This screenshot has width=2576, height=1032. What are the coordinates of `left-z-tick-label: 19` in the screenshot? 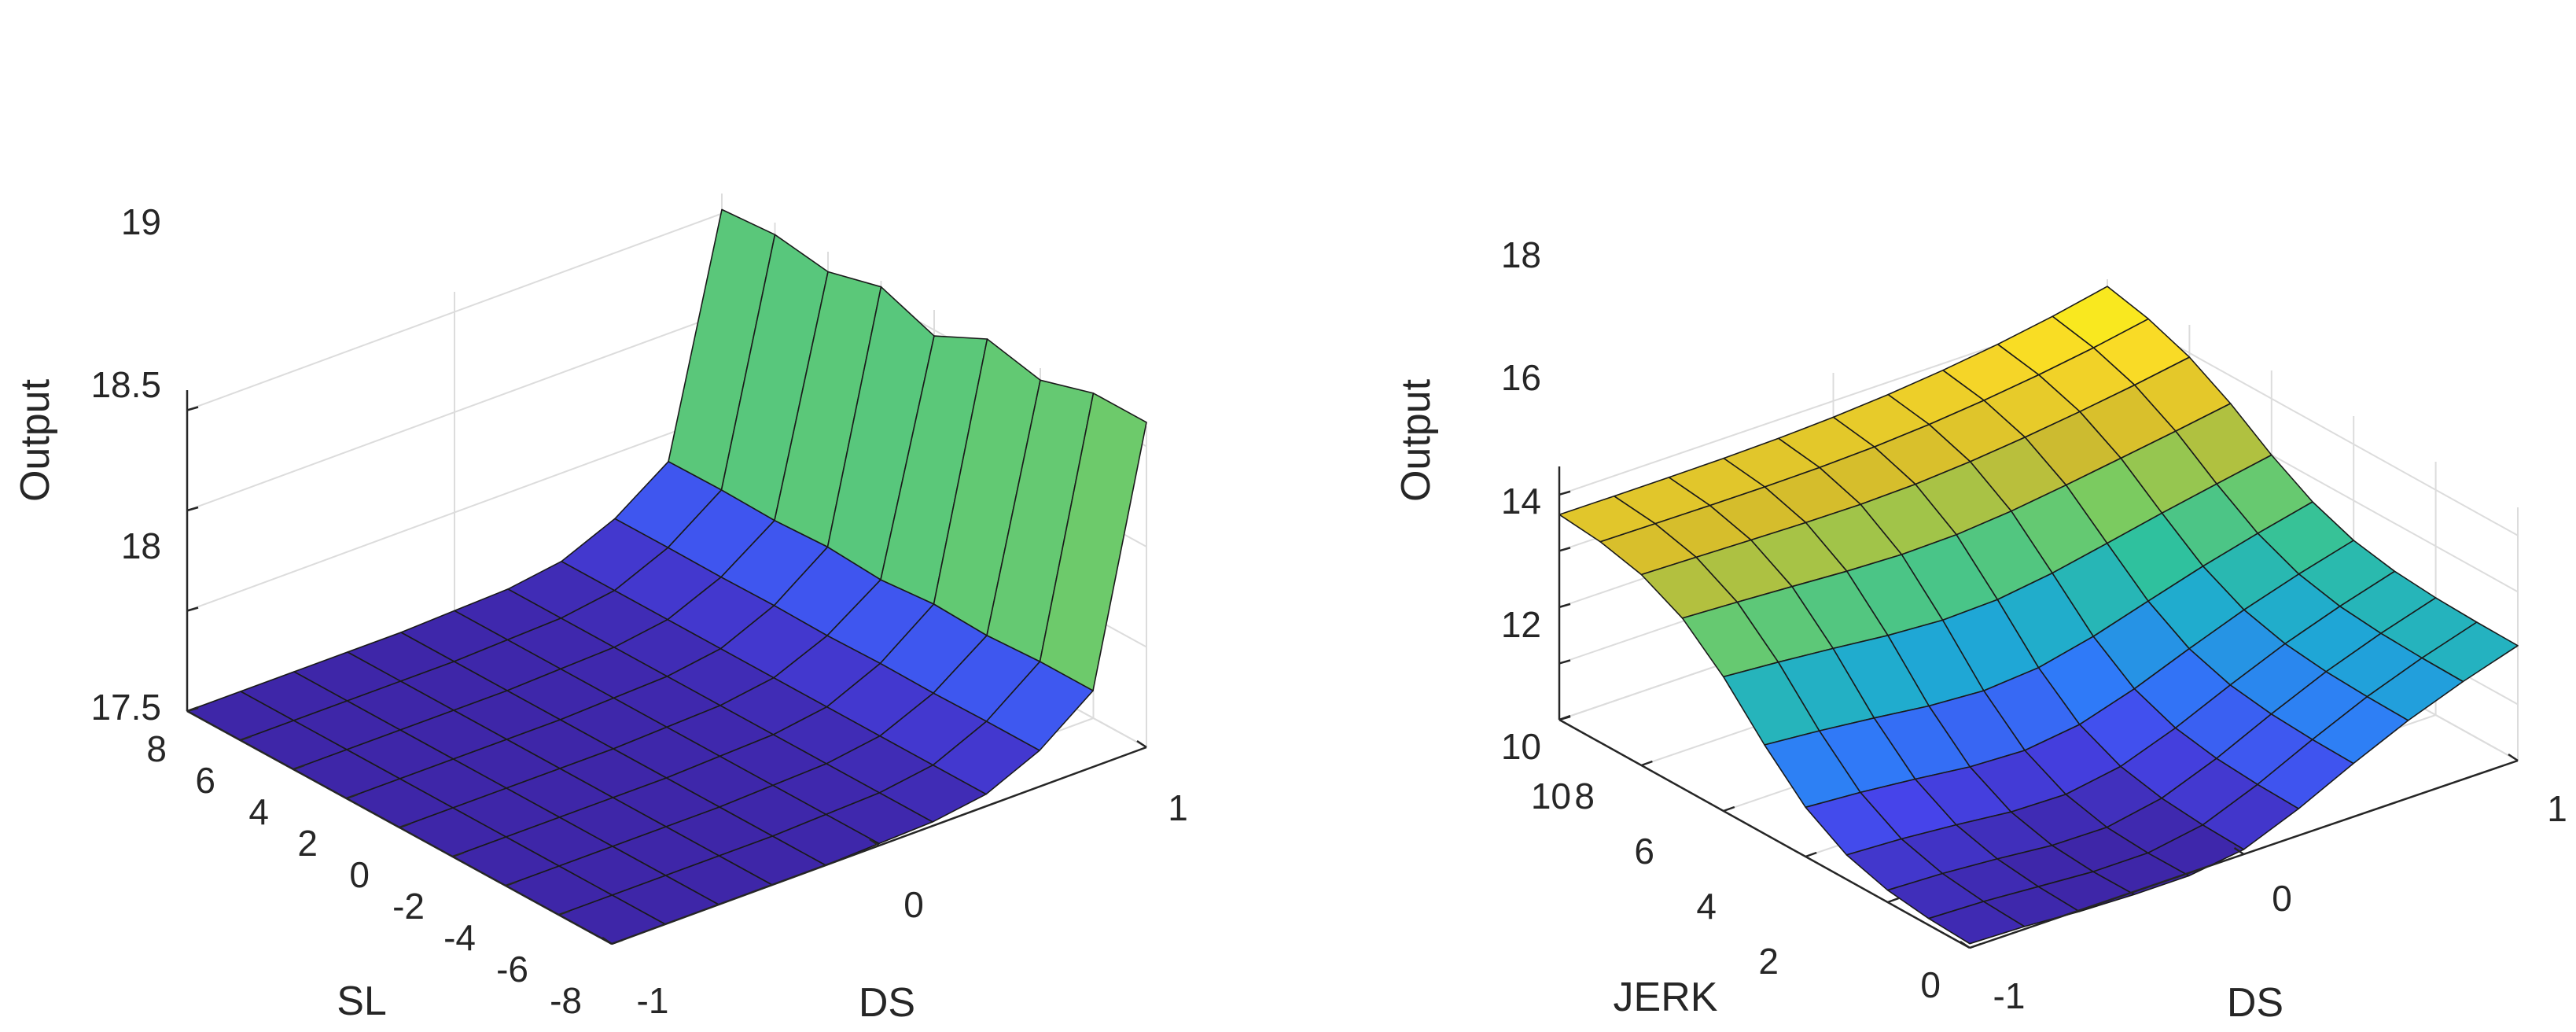 It's located at (141, 222).